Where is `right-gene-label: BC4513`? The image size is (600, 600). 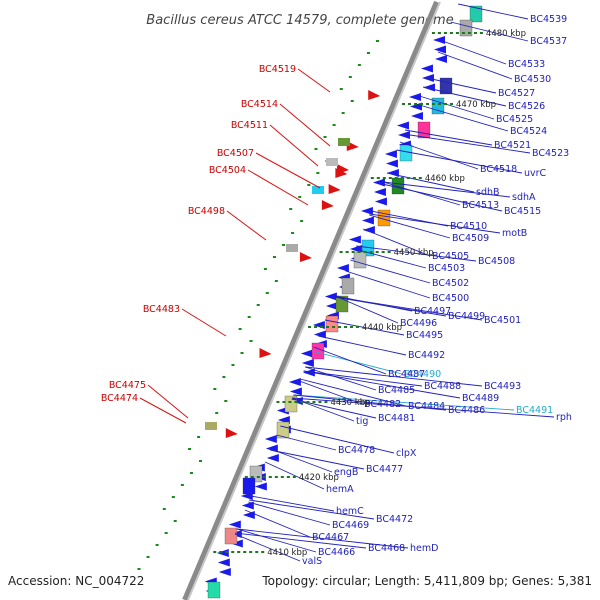 right-gene-label: BC4513 is located at coordinates (480, 205).